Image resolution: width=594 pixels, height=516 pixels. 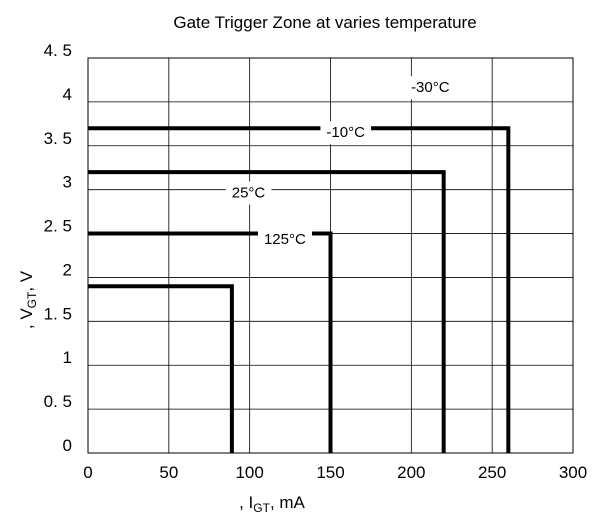 I want to click on series-label: 125°C, so click(x=285, y=239).